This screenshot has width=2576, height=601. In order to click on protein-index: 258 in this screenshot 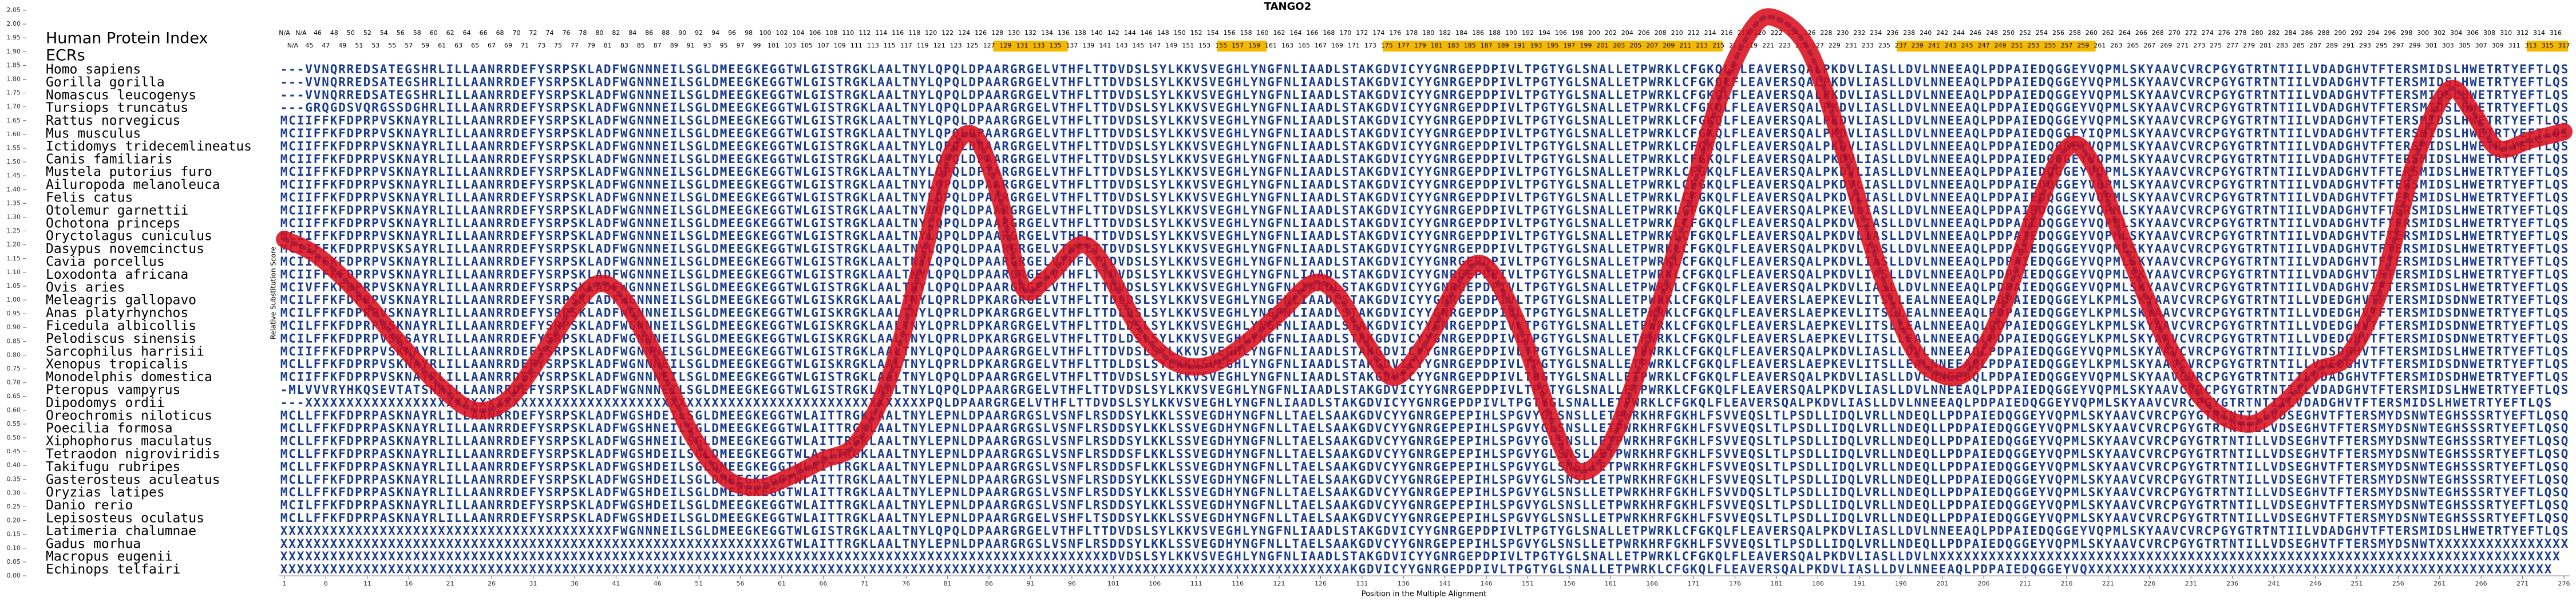, I will do `click(2075, 33)`.